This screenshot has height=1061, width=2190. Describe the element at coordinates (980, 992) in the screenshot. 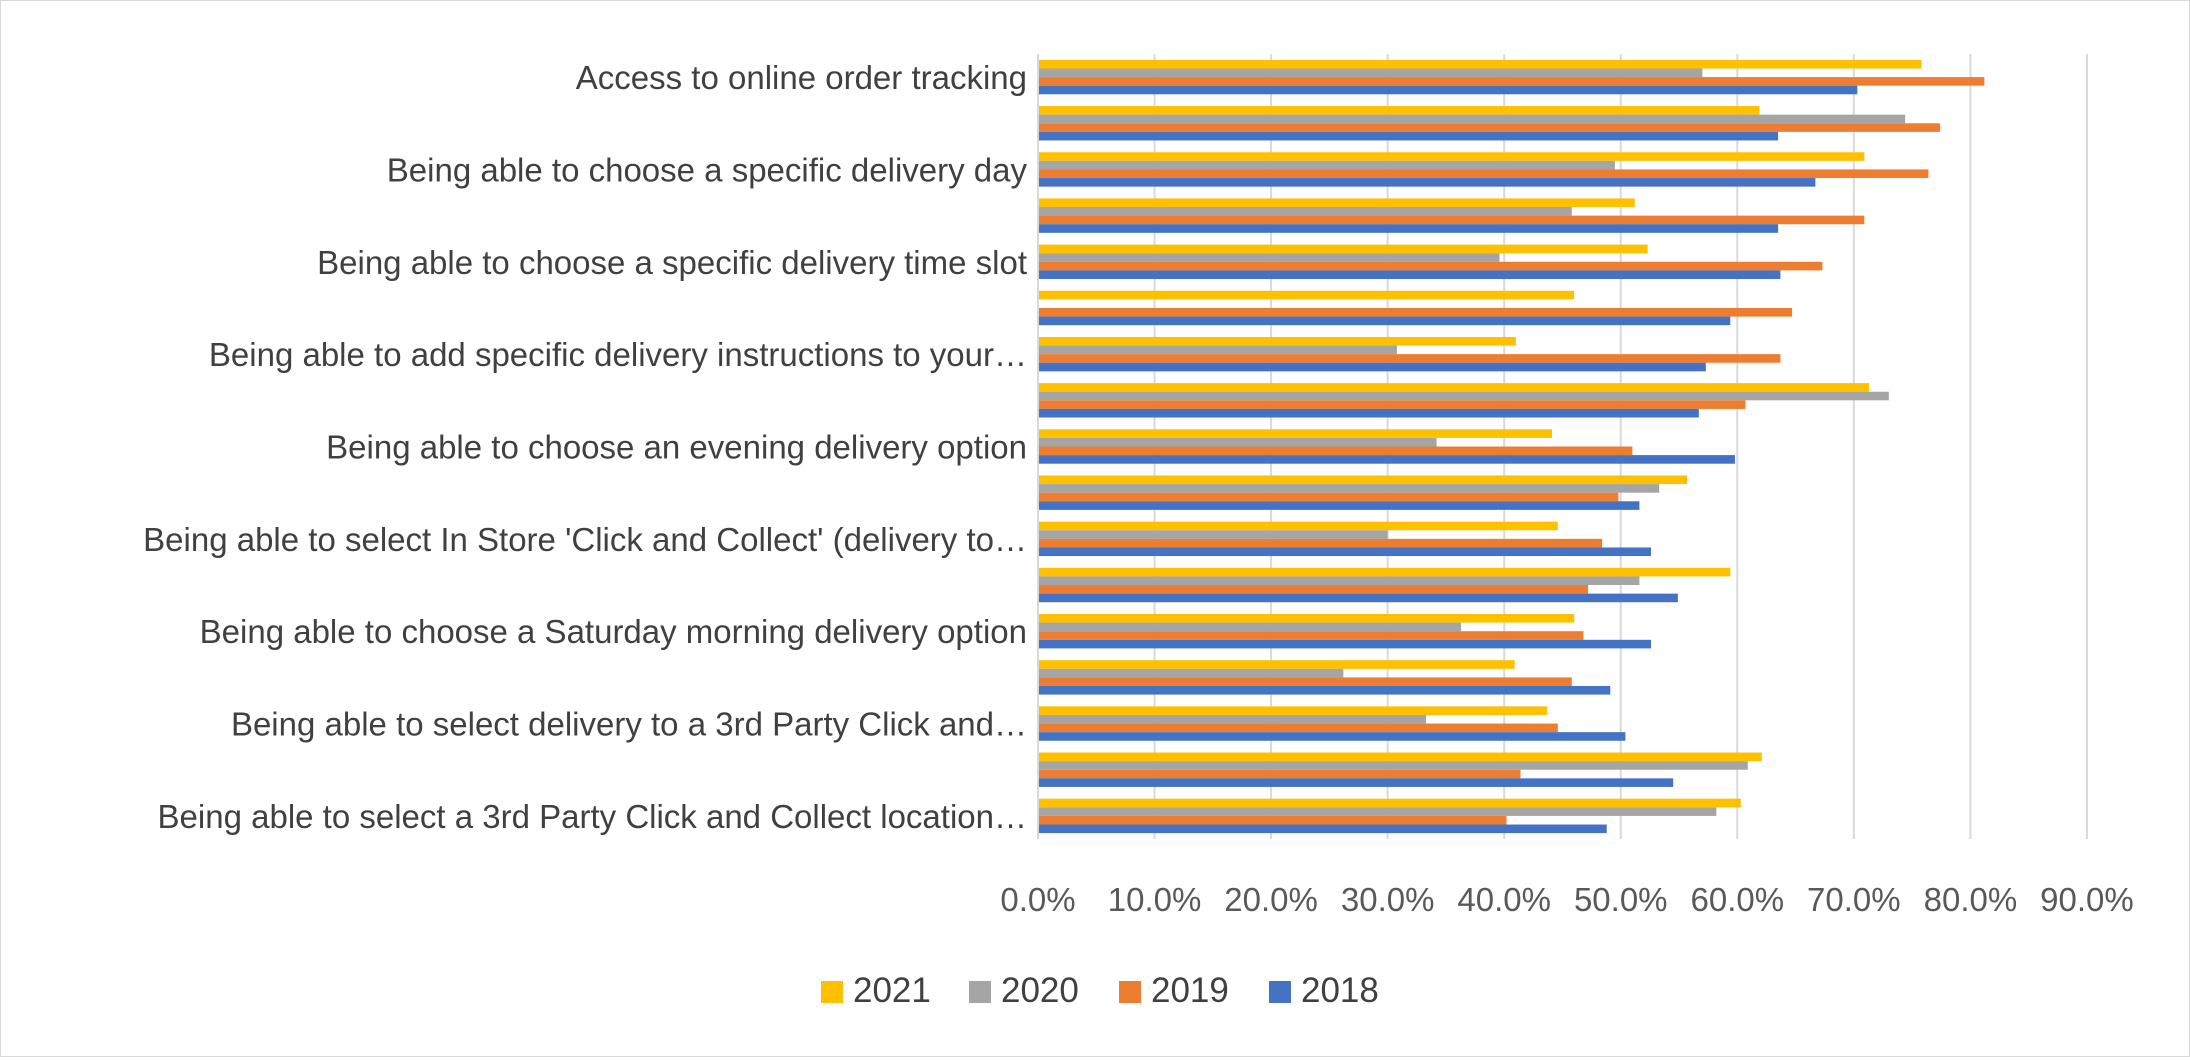

I see `legend-swatch-2020` at that location.